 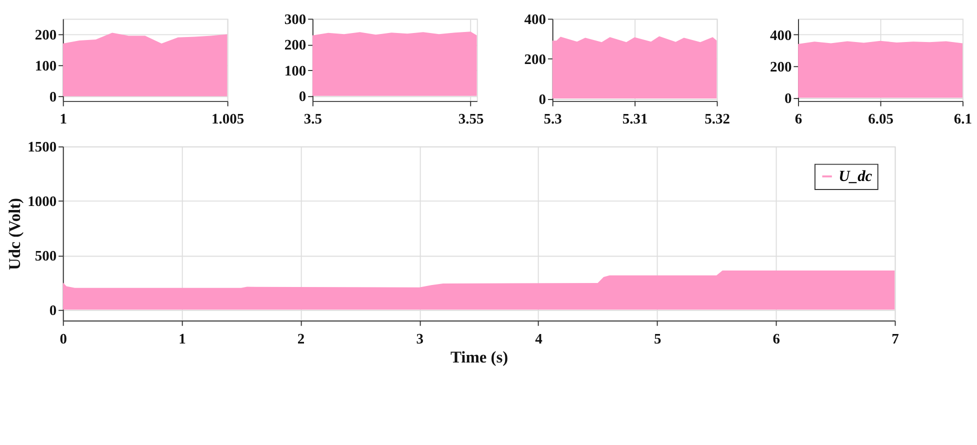 I want to click on y-tick-label: 500, so click(x=45, y=256).